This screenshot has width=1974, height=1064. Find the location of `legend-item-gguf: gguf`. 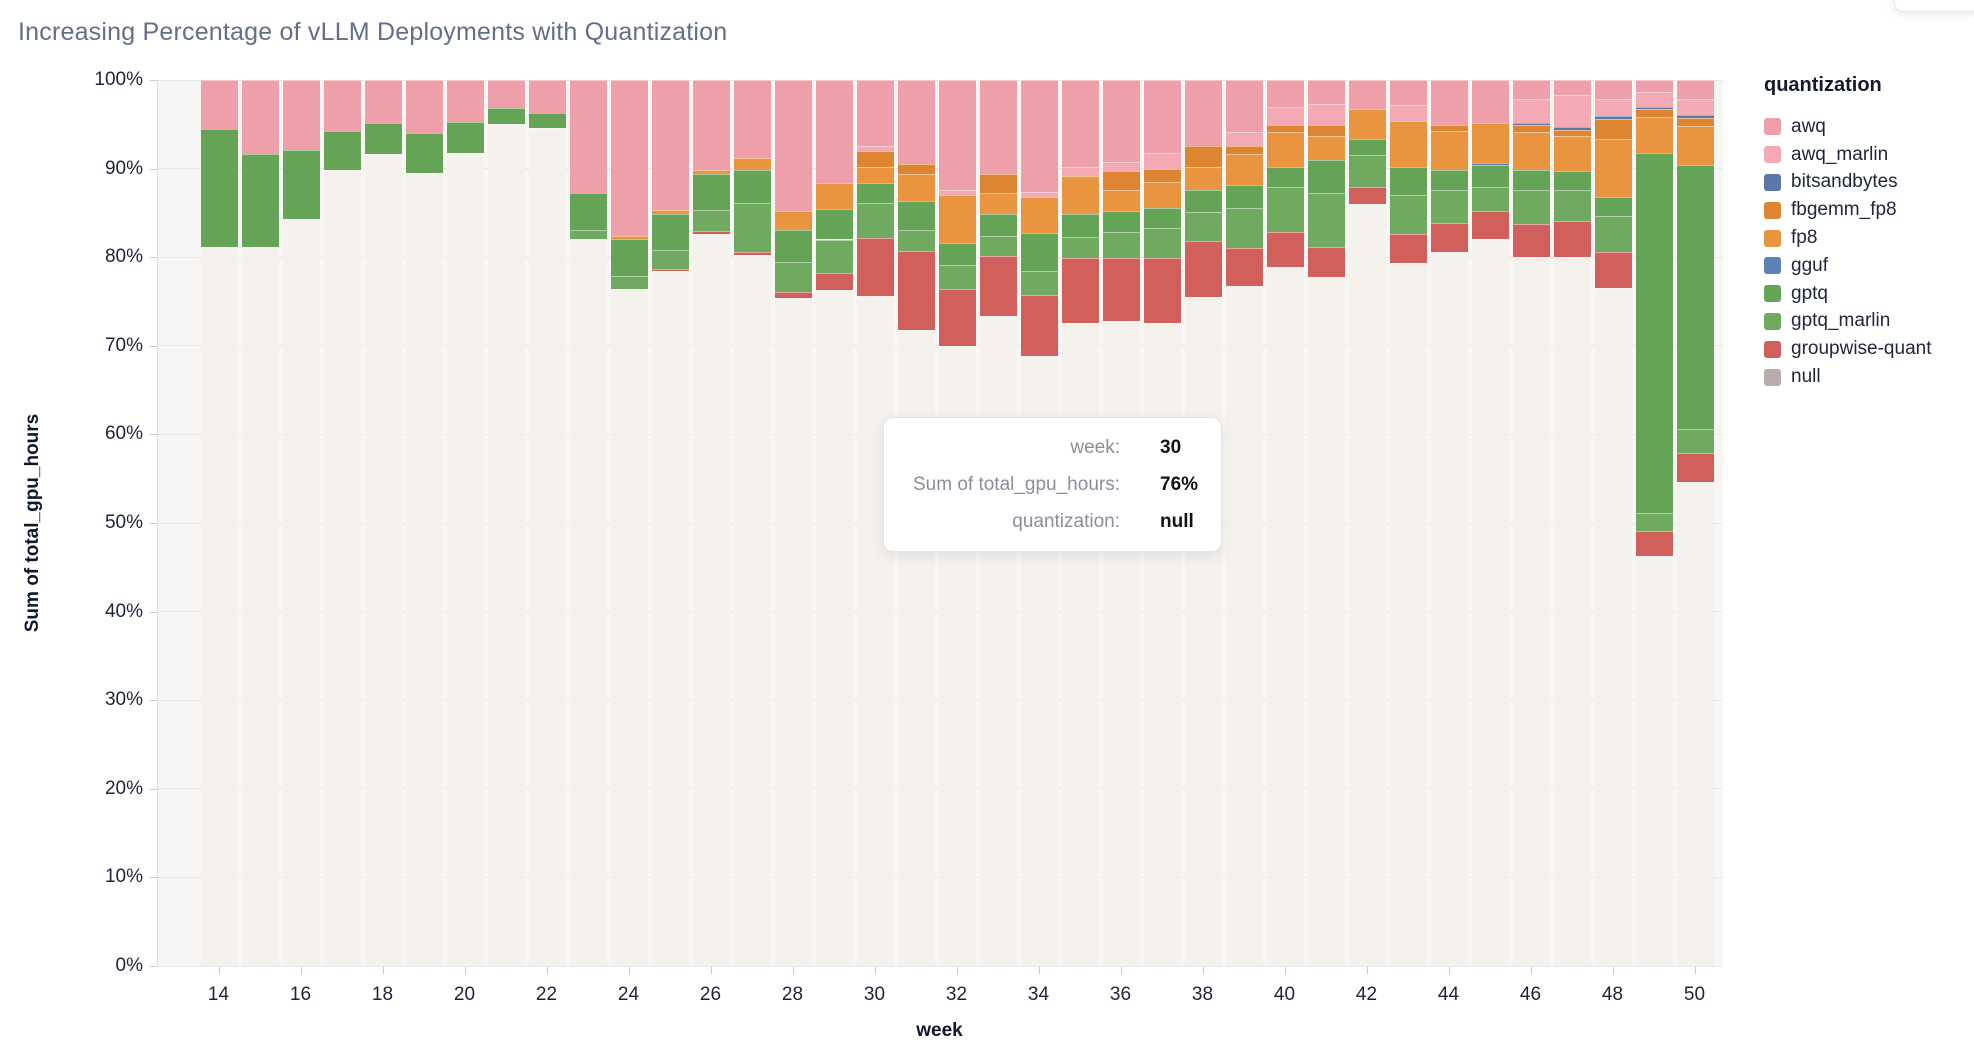

legend-item-gguf: gguf is located at coordinates (1864, 266).